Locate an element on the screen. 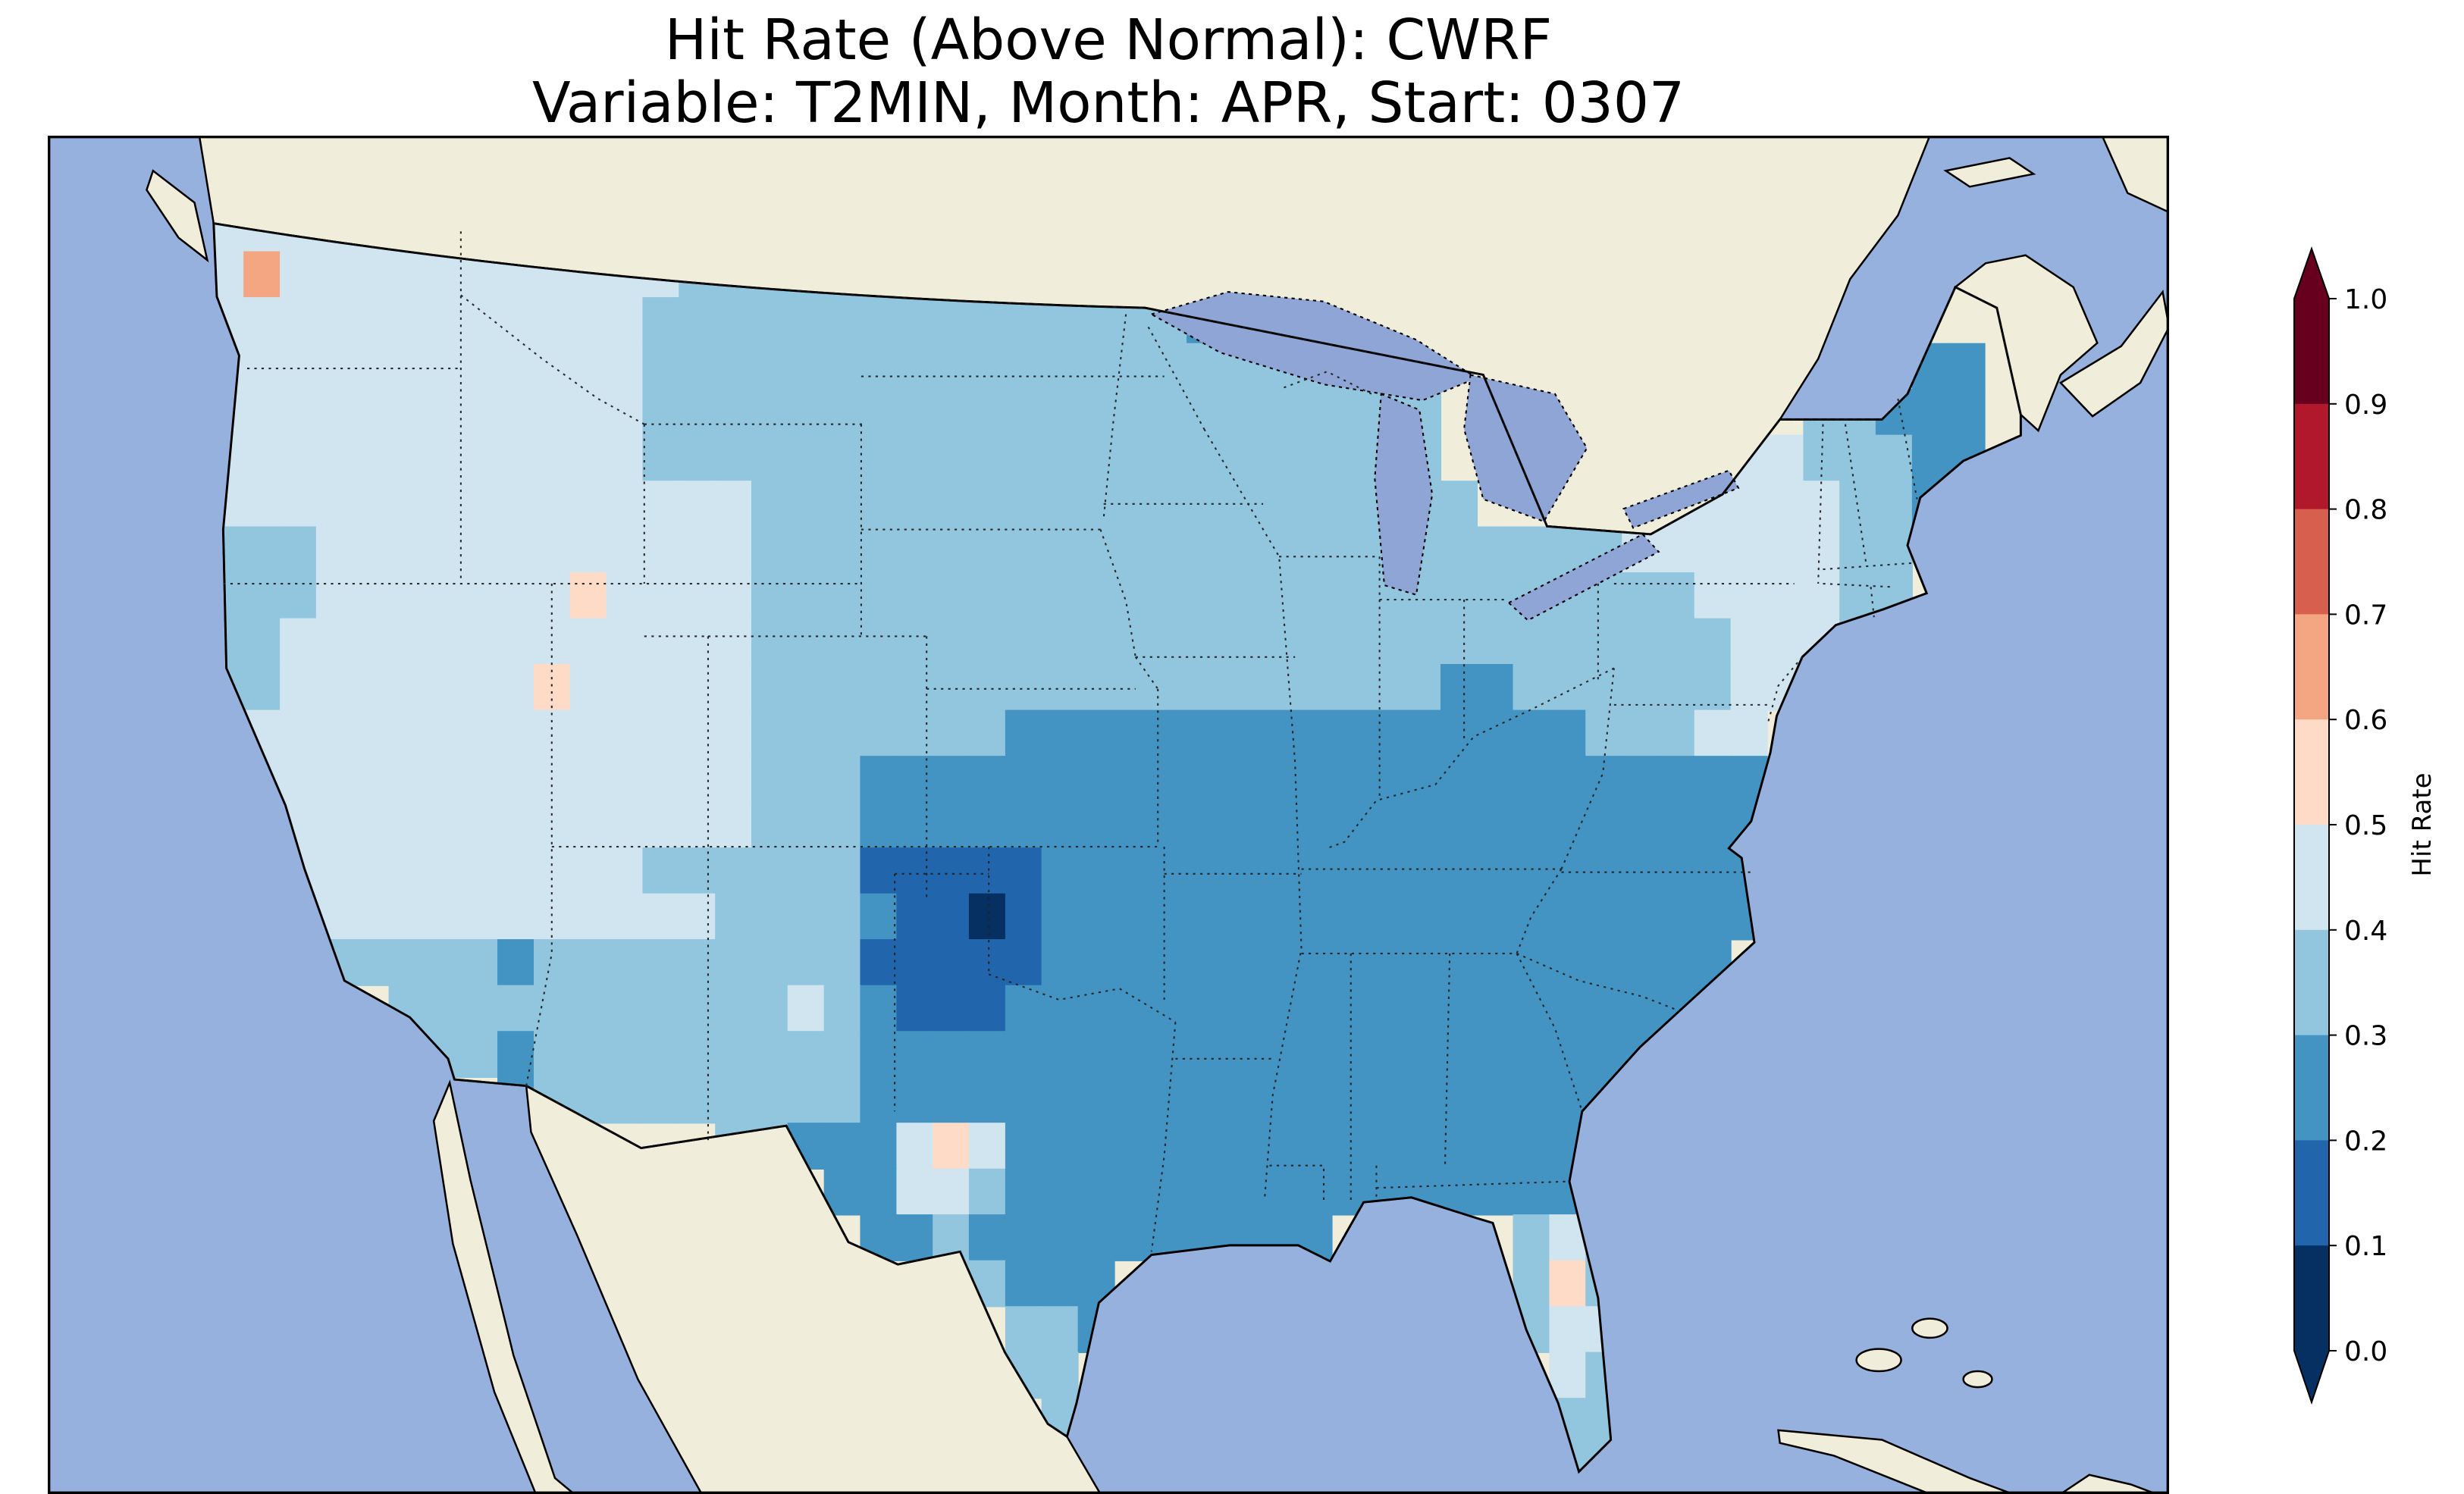 The height and width of the screenshot is (1494, 2464). colorbar-under-arrow is located at coordinates (2311, 1376).